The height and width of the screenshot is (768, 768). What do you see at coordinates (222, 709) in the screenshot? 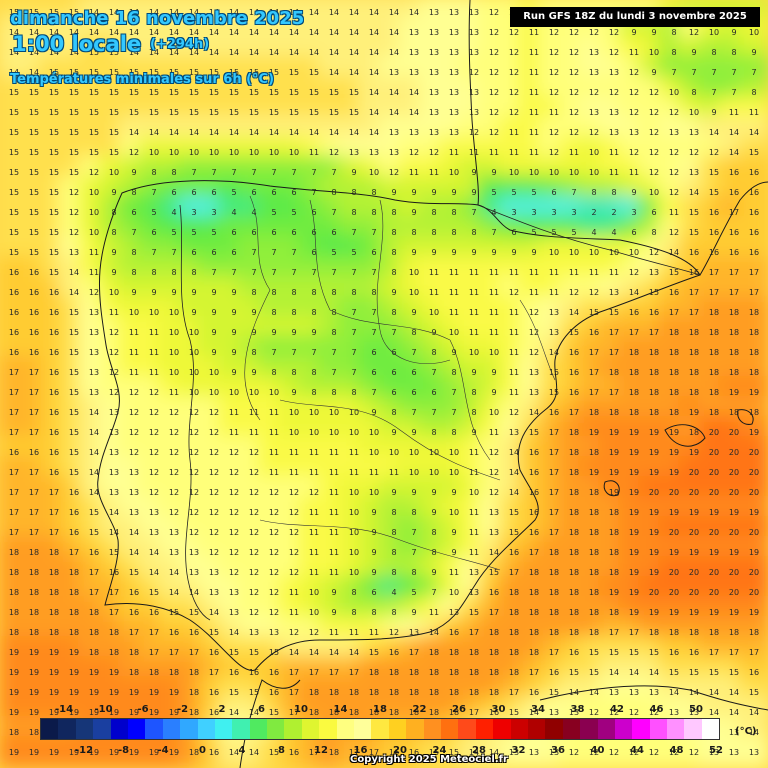
I see `legend-tick-top: 2` at bounding box center [222, 709].